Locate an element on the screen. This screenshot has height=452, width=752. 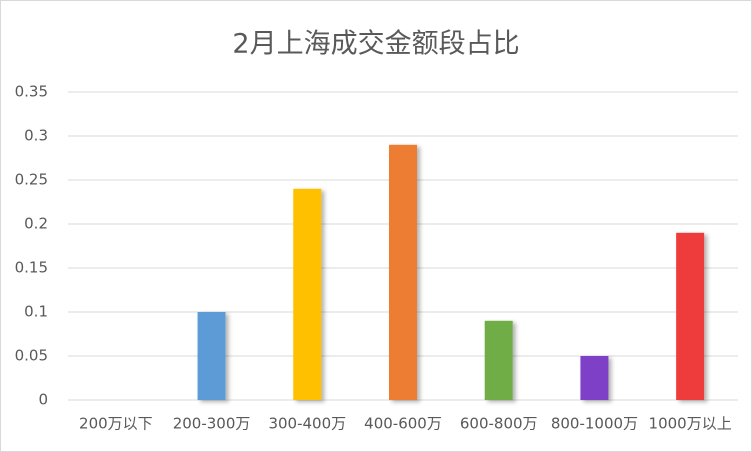
y-tick-label: 0.25 is located at coordinates (31, 180).